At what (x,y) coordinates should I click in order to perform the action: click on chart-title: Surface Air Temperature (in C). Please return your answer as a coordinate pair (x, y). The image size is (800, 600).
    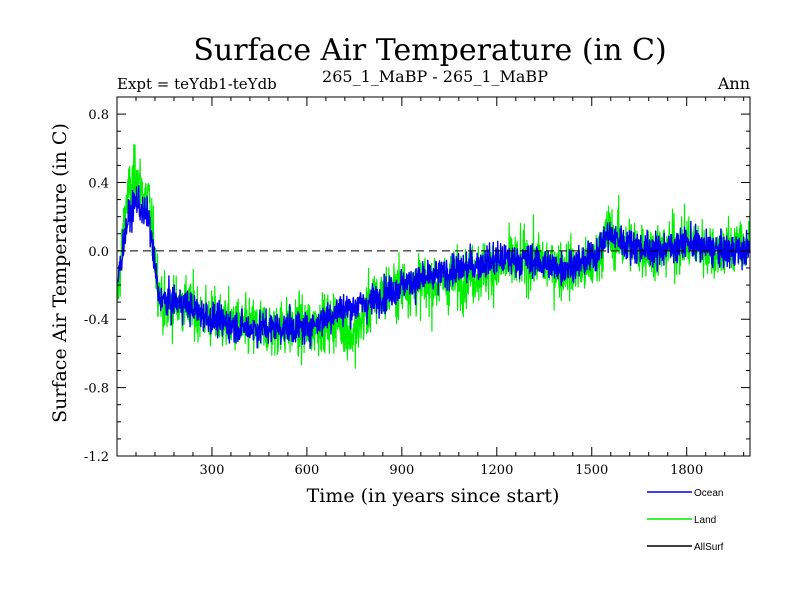
    Looking at the image, I should click on (429, 50).